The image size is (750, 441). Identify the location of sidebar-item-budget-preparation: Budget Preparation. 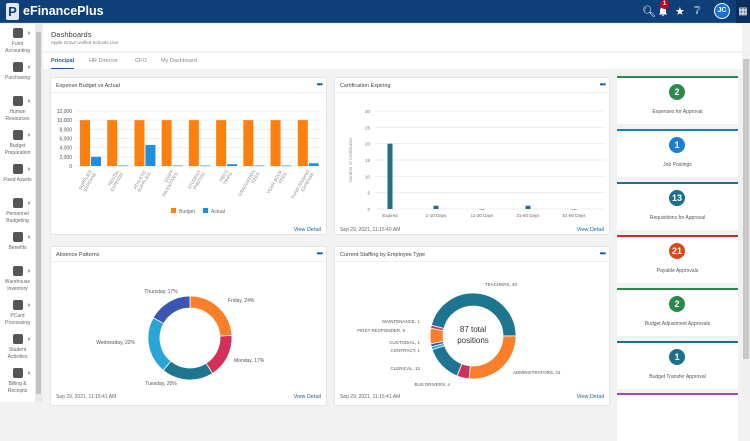
(17, 143).